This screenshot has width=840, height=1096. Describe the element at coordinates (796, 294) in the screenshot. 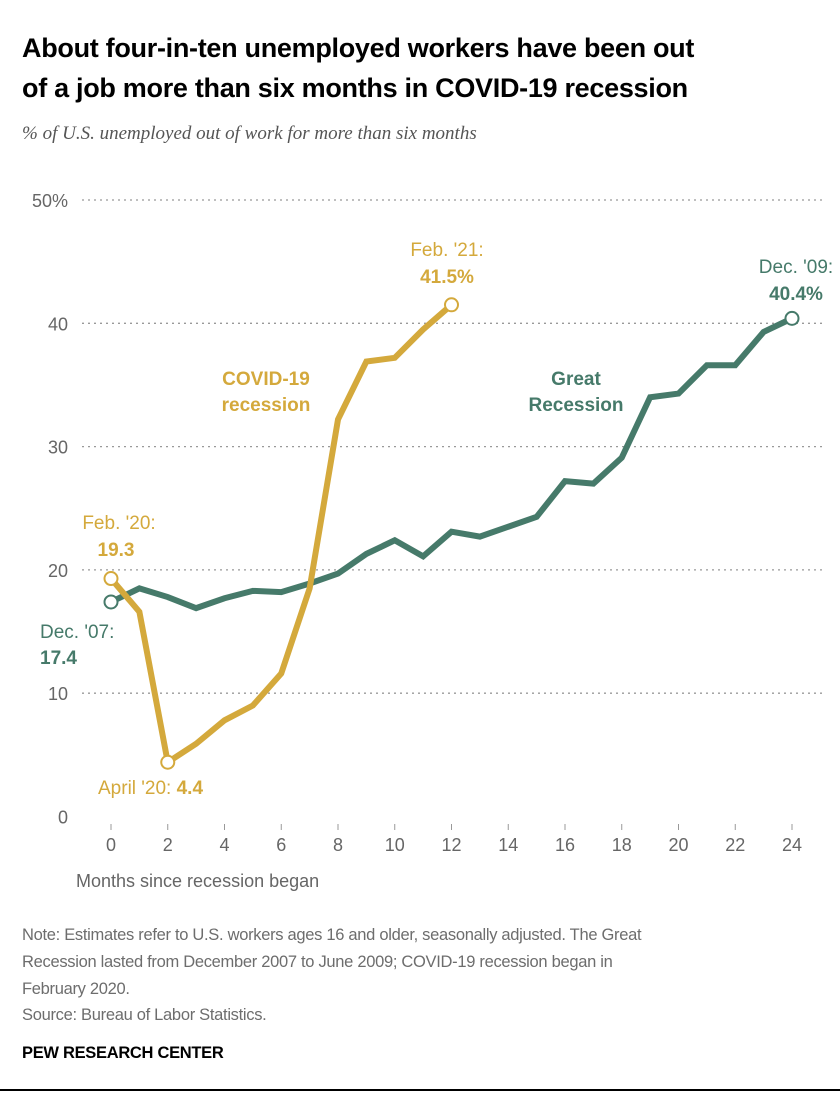

I see `gr-end-value: 40.4%` at that location.